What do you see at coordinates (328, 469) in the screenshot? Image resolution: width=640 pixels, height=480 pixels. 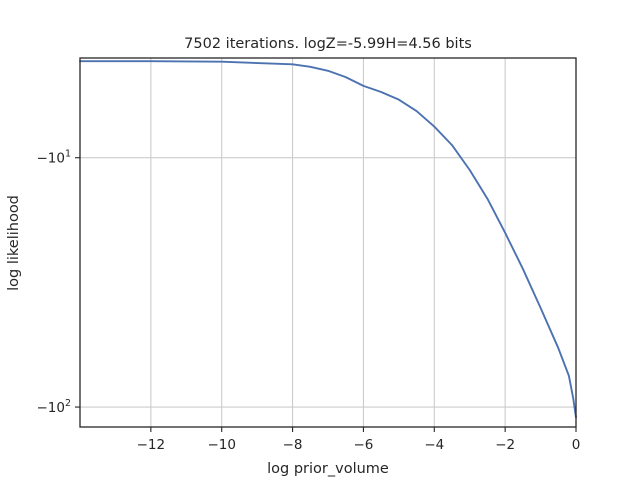 I see `x-axis-label: log prior_volume` at bounding box center [328, 469].